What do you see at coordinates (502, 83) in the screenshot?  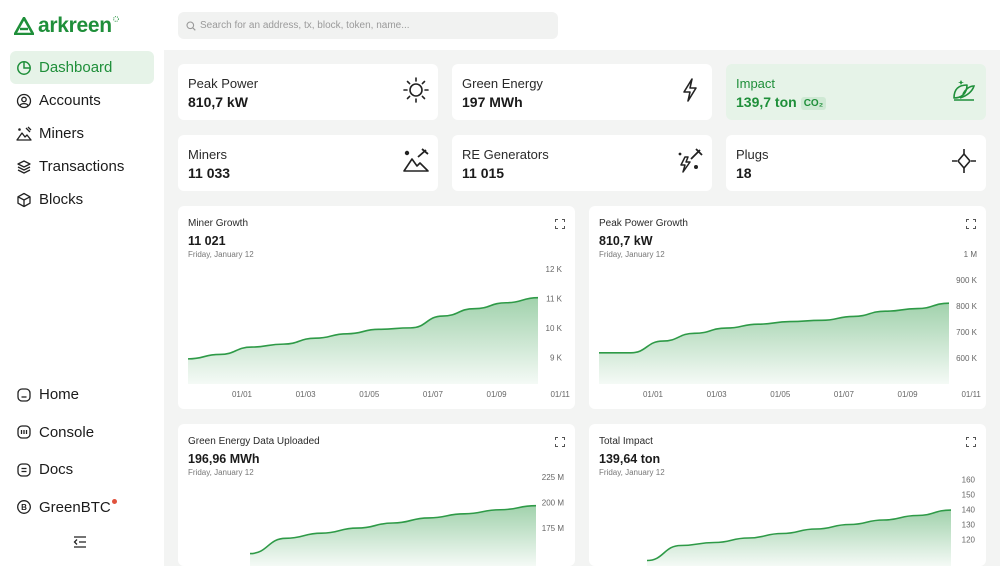 I see `stat-label: Green Energy` at bounding box center [502, 83].